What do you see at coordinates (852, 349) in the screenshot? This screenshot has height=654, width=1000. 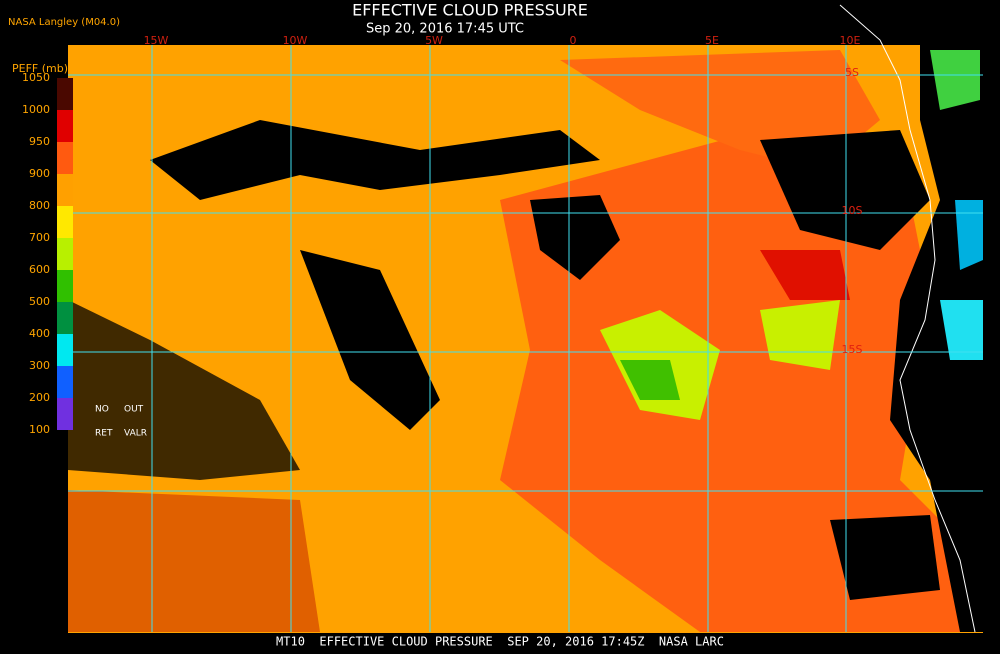 I see `latitude-label: 15S` at bounding box center [852, 349].